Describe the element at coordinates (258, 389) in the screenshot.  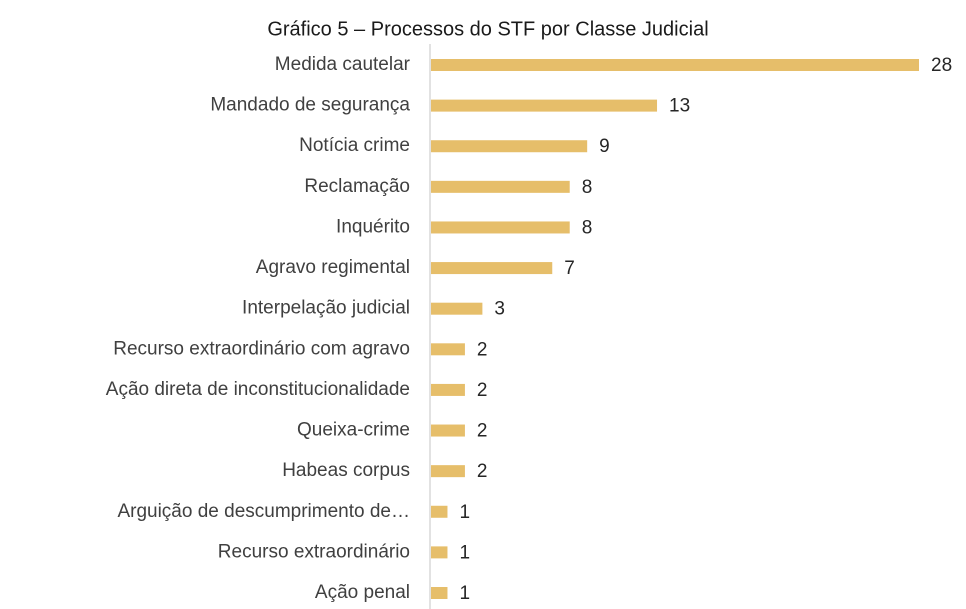
I see `y-tick-label: Ação direta de inconstitucionalidade` at that location.